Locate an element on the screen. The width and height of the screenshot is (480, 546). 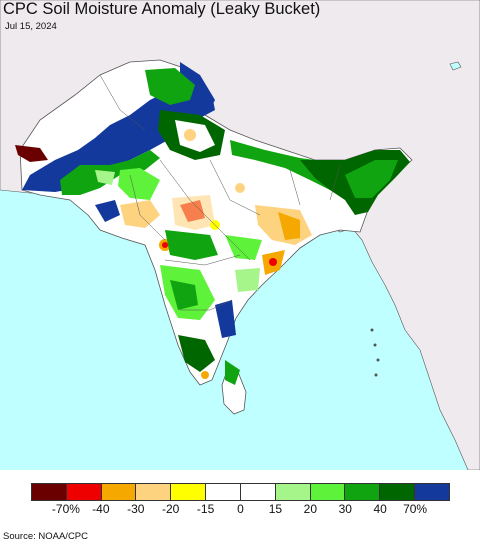
up-dry is located at coordinates (240, 188).